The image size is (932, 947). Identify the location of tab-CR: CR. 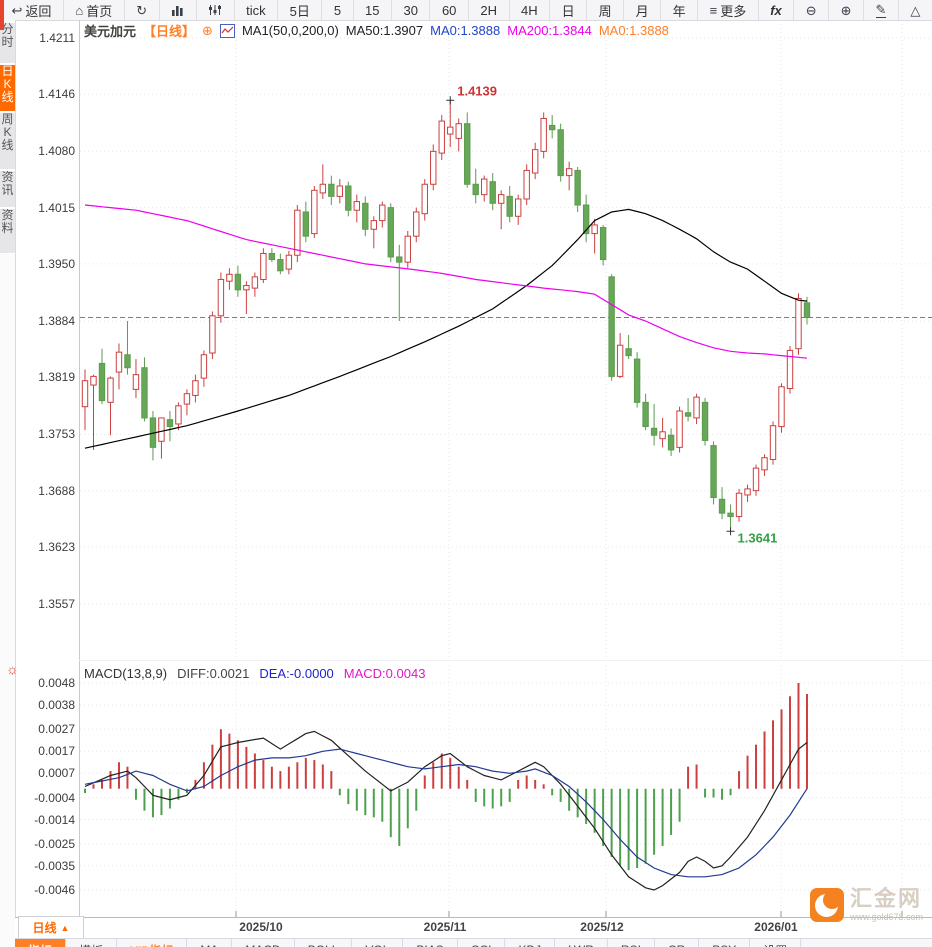
(677, 943).